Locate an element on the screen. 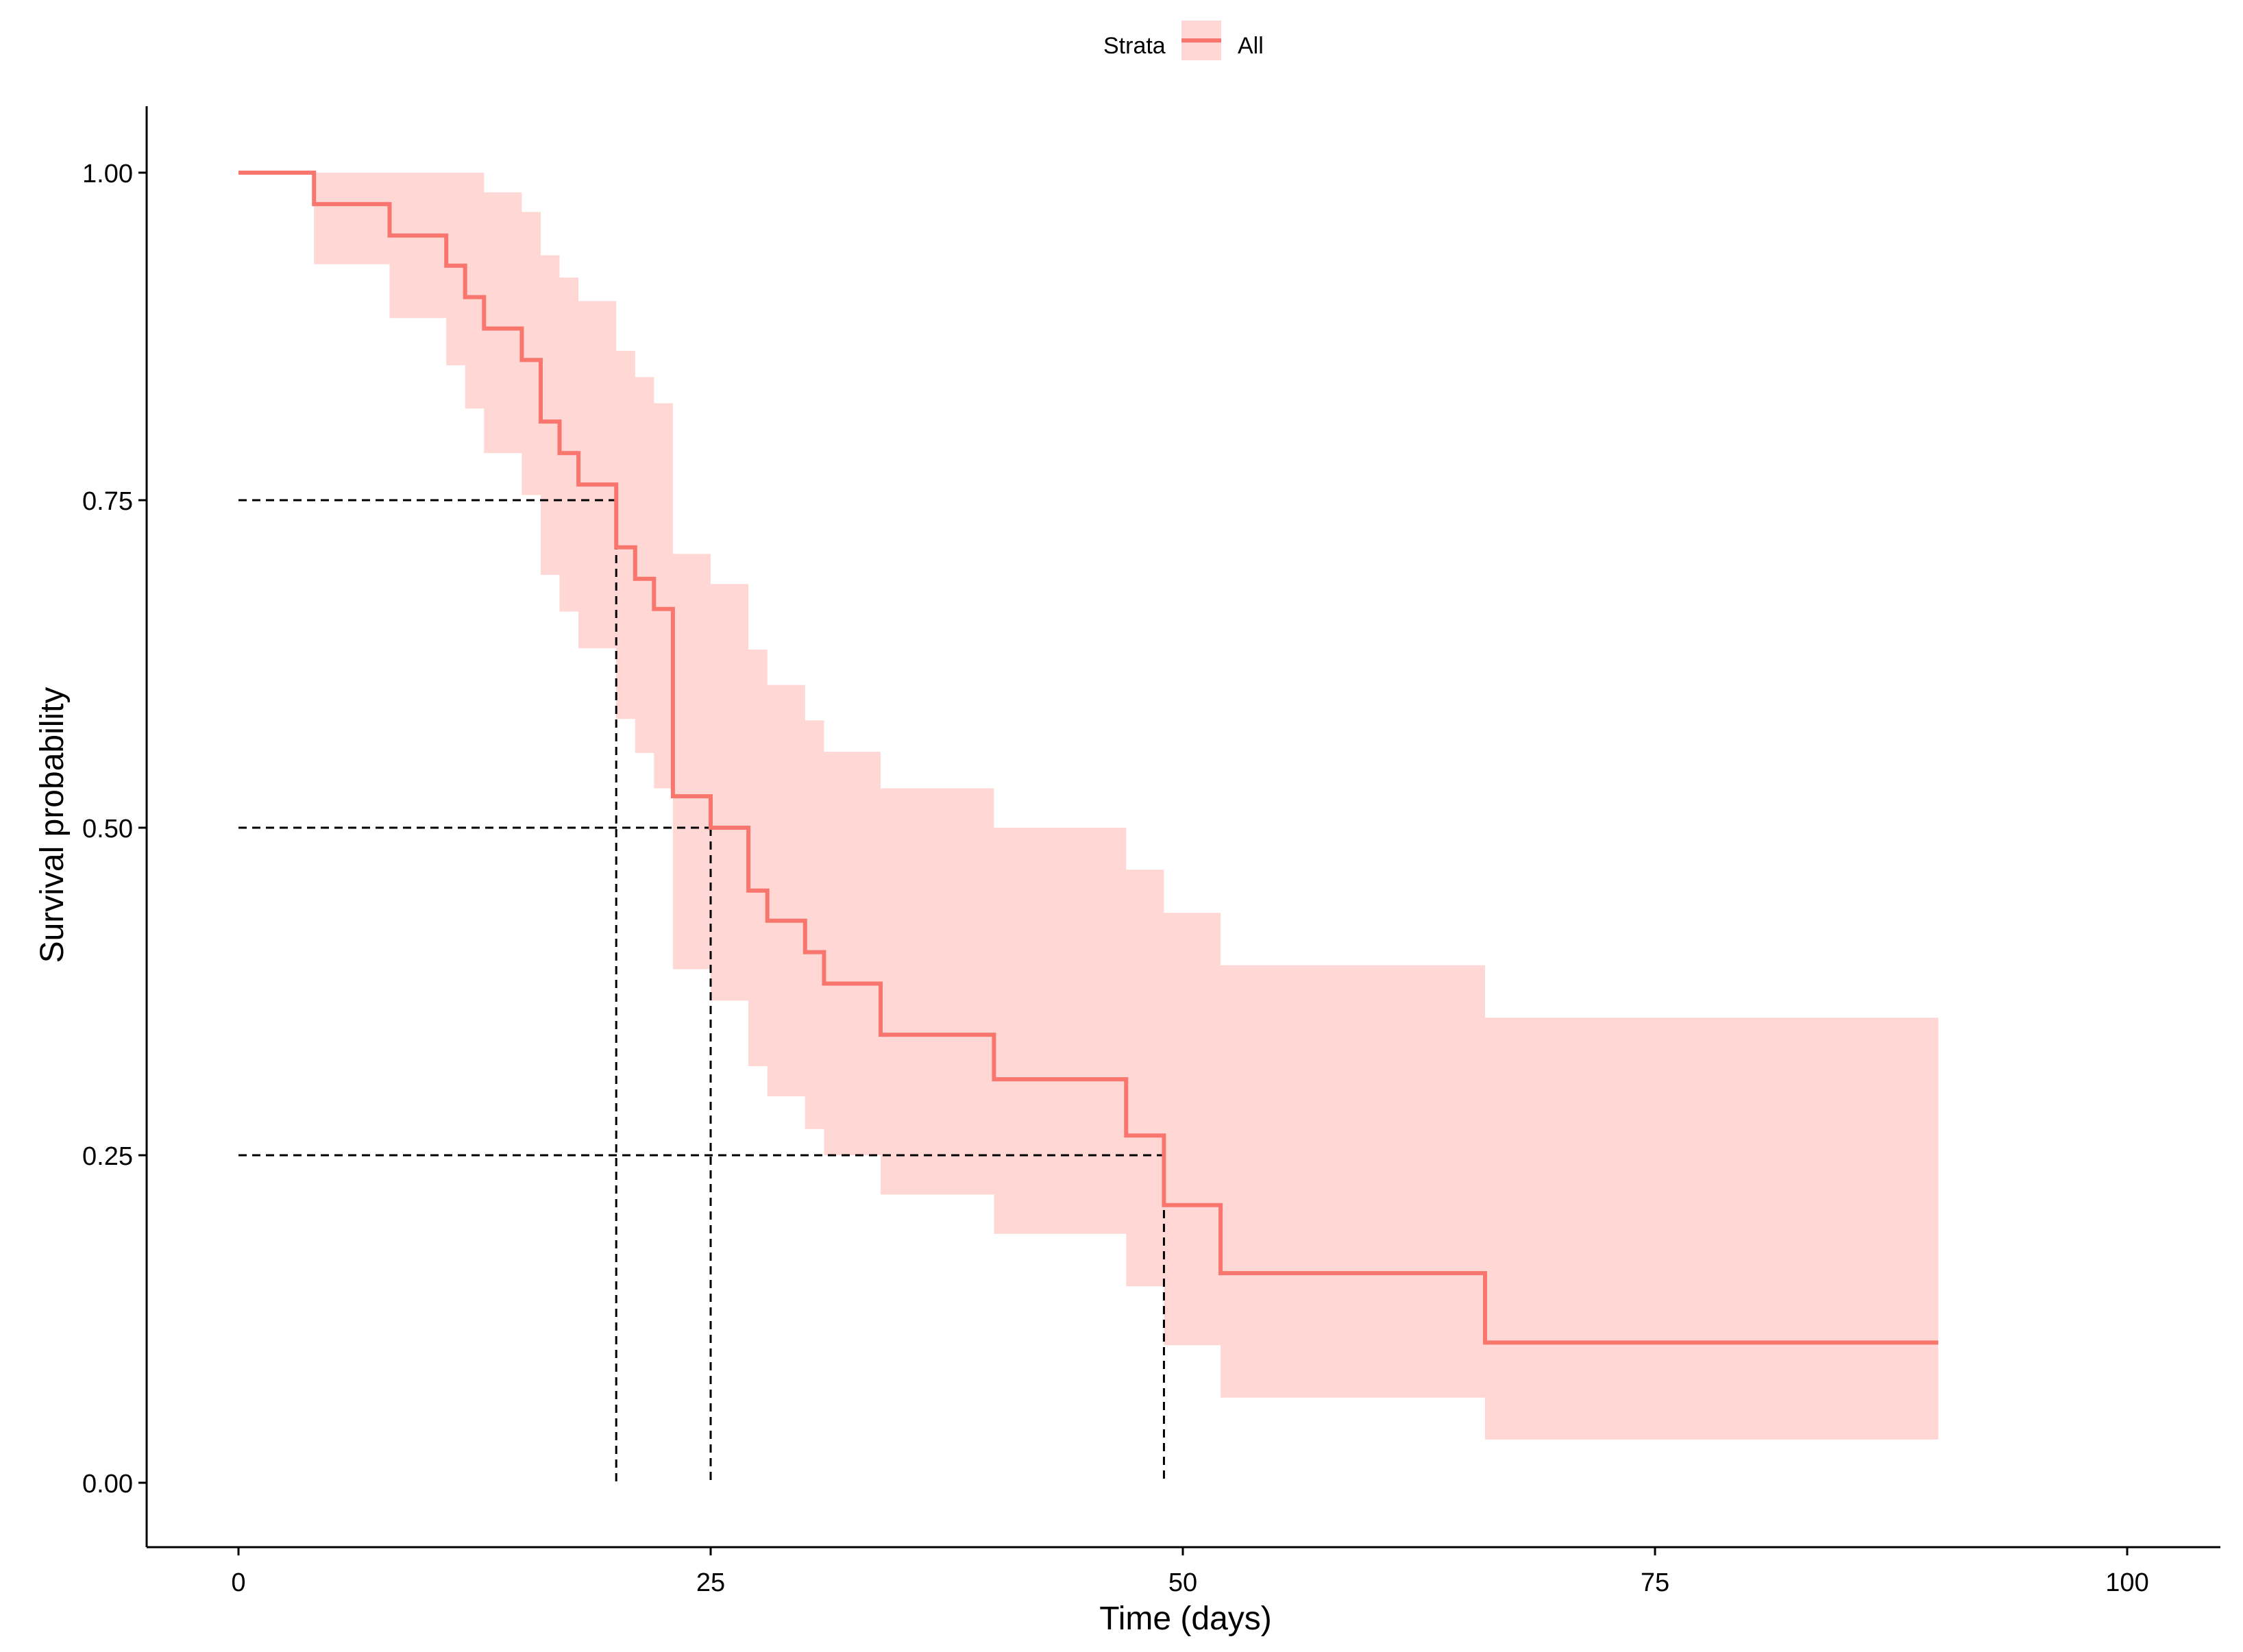  y-tick-label-1: 0.25 is located at coordinates (108, 1156).